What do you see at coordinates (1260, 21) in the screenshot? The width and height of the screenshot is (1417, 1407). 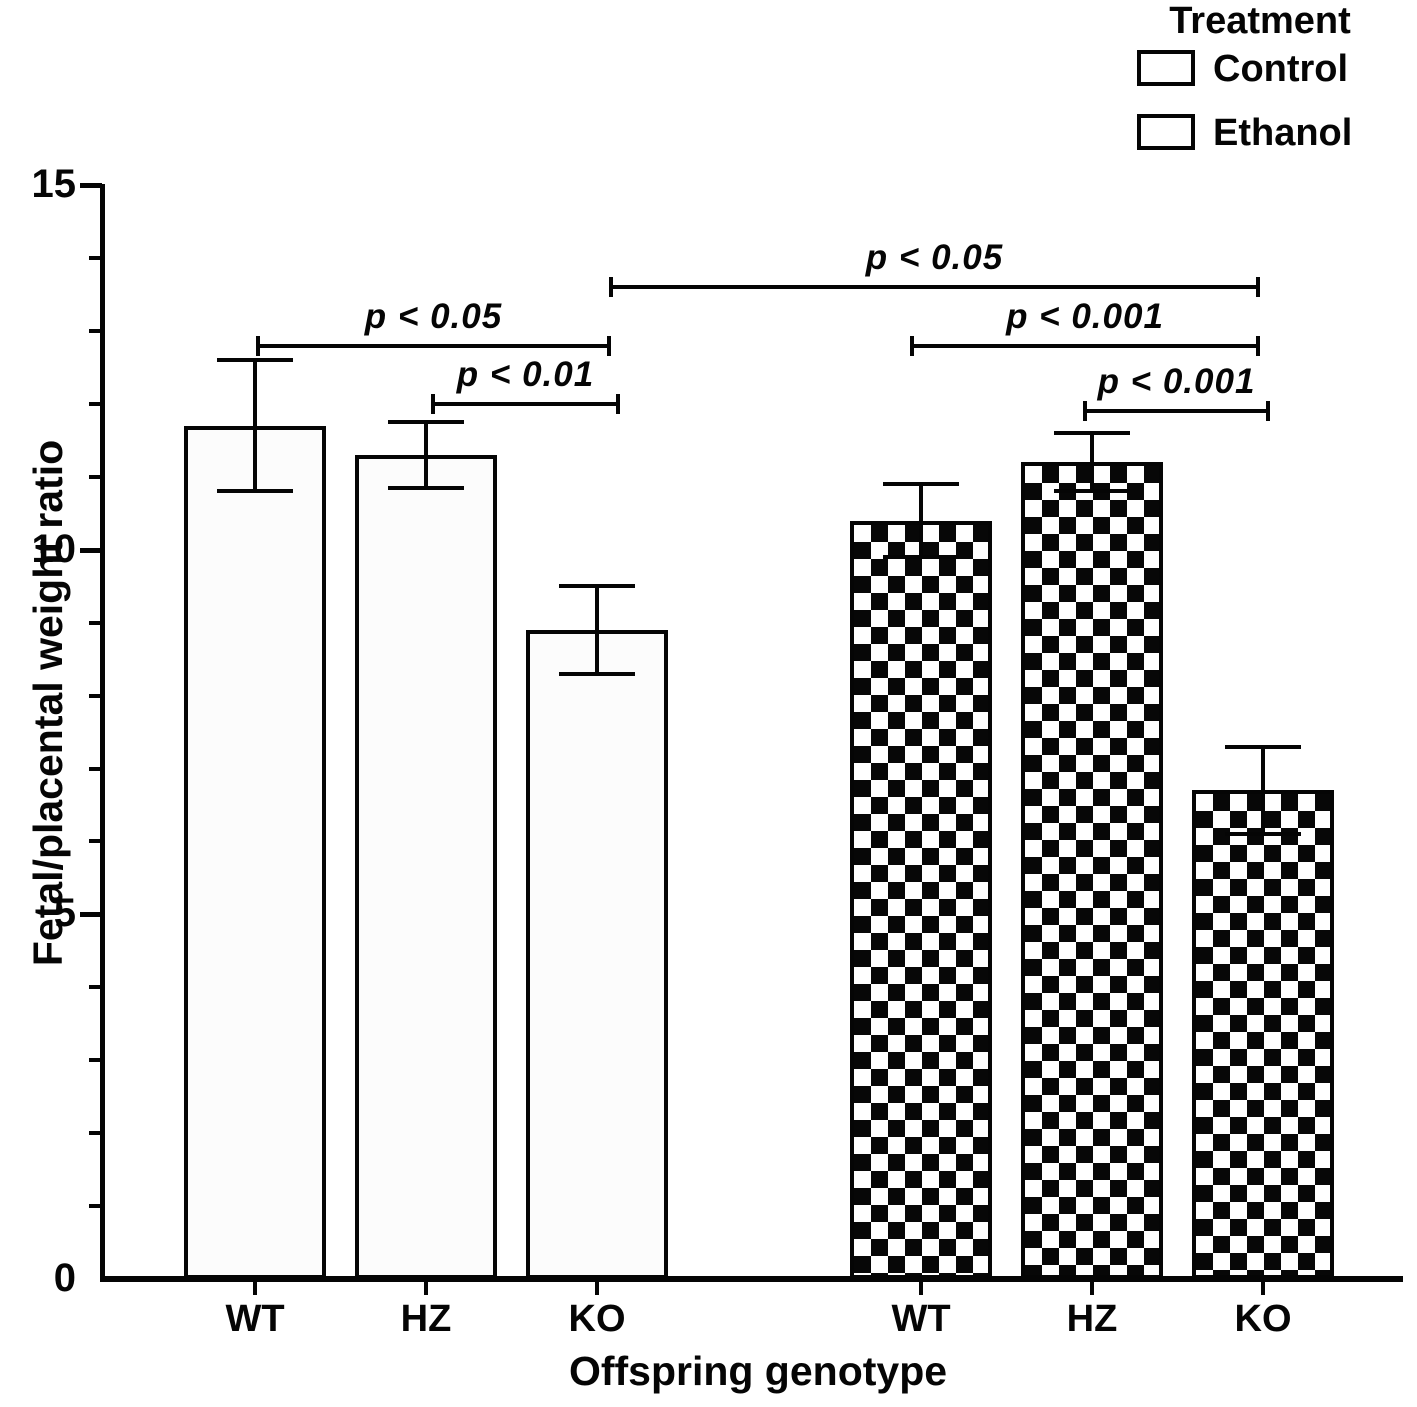 I see `legend-title: Treatment` at bounding box center [1260, 21].